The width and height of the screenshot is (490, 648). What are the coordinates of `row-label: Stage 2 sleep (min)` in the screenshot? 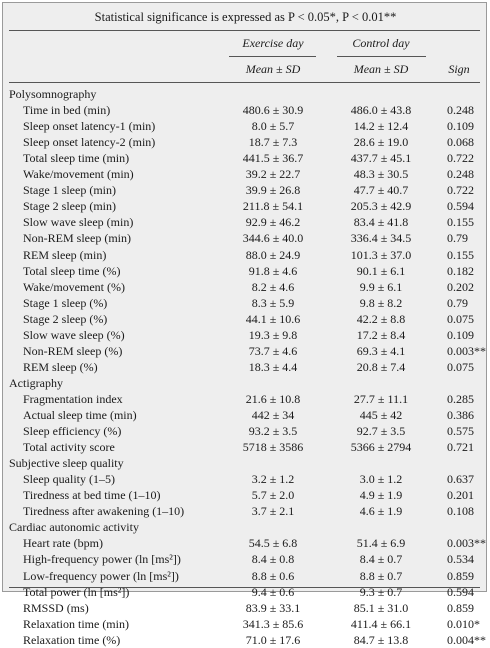 It's located at (69, 206).